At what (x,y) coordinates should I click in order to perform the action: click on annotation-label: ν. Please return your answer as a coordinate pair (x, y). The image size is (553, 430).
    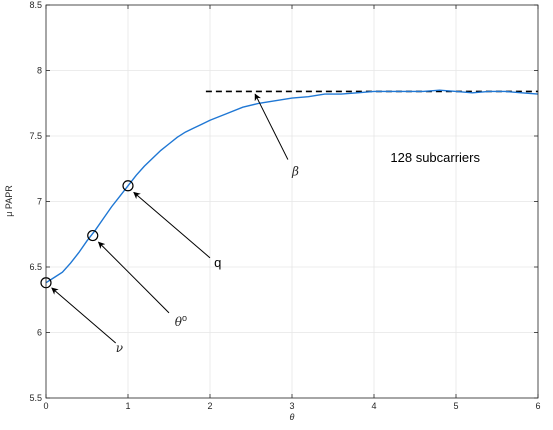
    Looking at the image, I should click on (119, 348).